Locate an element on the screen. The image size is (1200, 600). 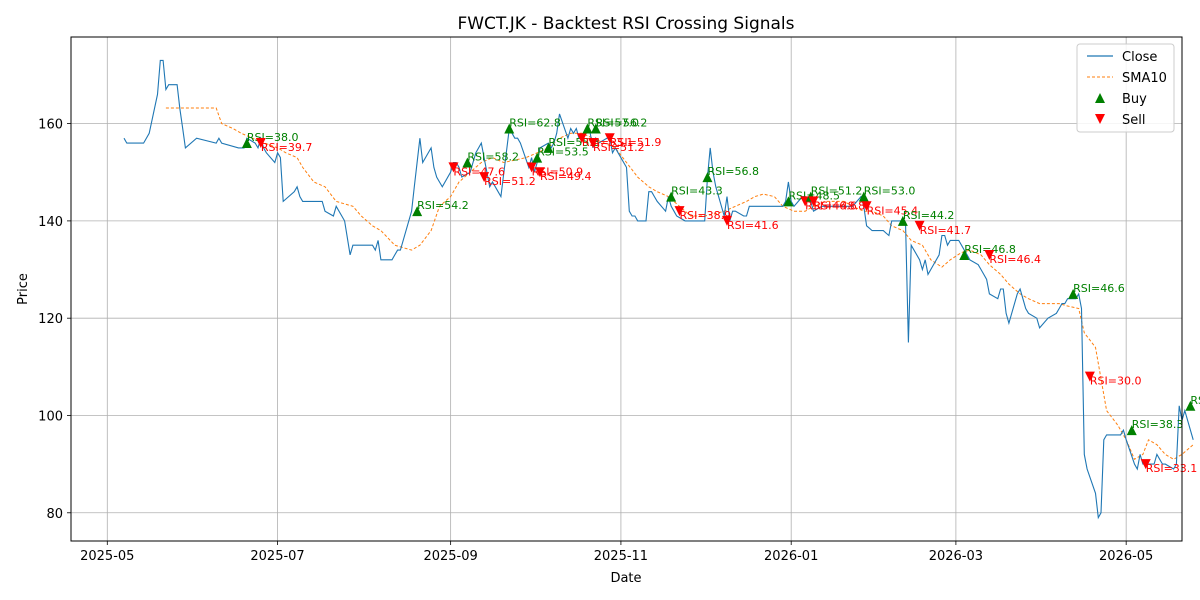
buy-label: RSI=53.7 is located at coordinates (1195, 400).